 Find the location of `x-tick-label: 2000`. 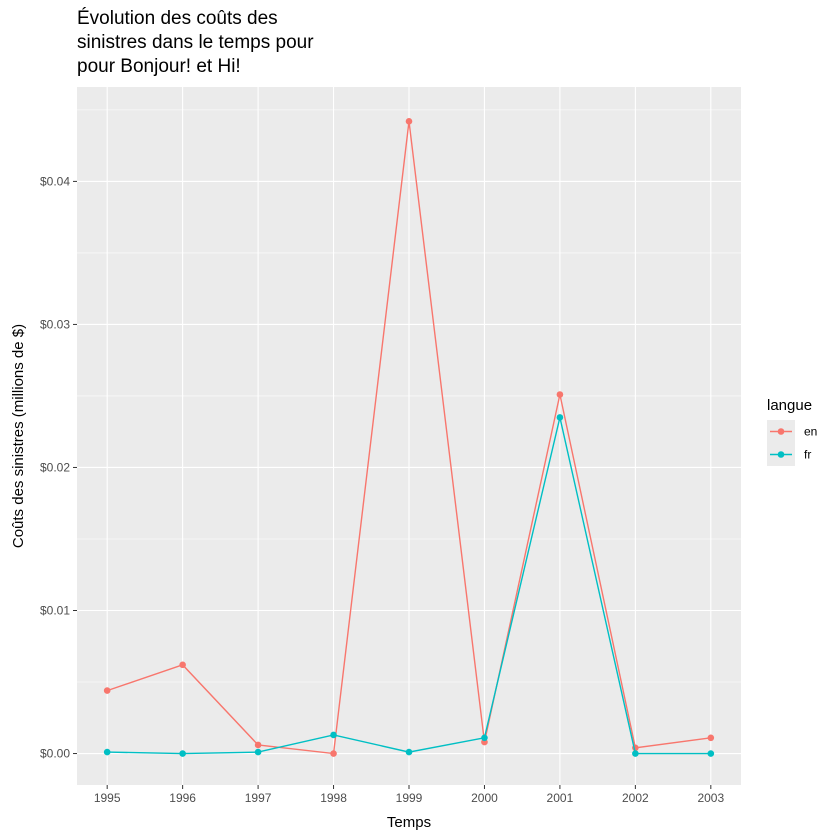

x-tick-label: 2000 is located at coordinates (484, 798).